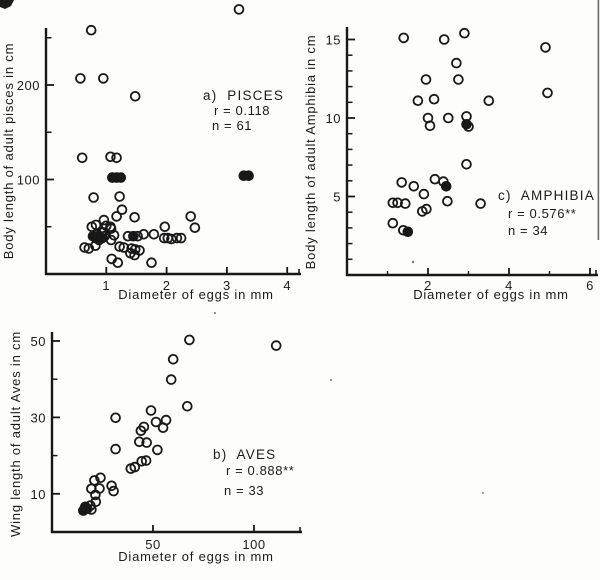 Image resolution: width=600 pixels, height=580 pixels. Describe the element at coordinates (253, 544) in the screenshot. I see `x-tick-label: 100` at that location.